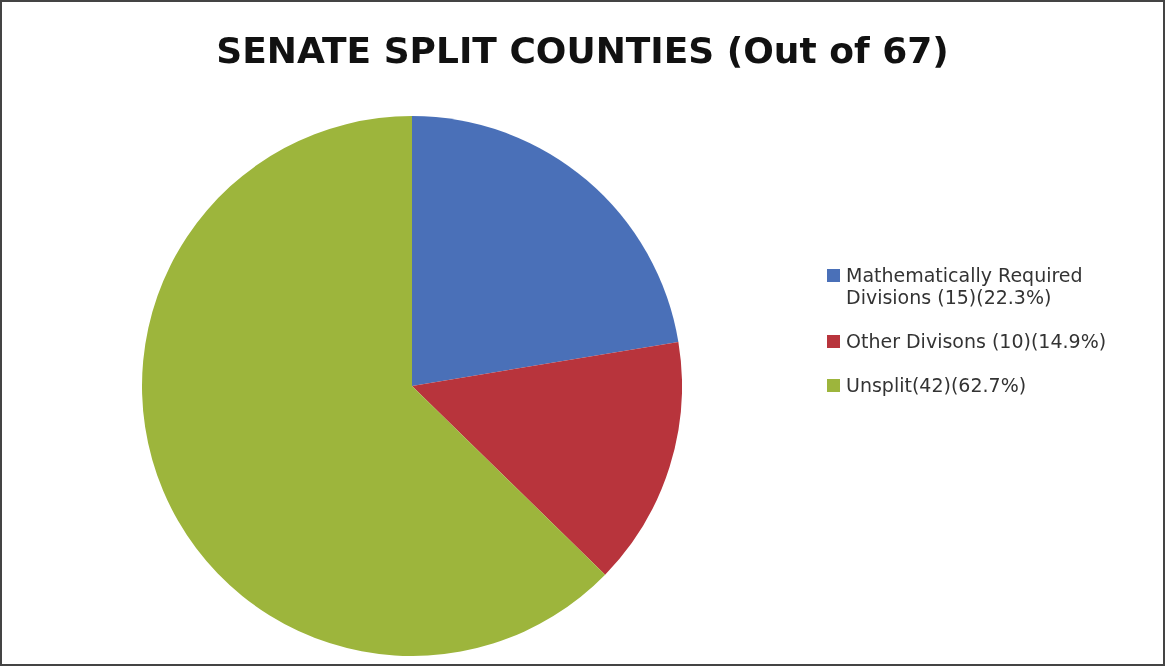 This screenshot has height=666, width=1165. Describe the element at coordinates (936, 385) in the screenshot. I see `legend-label: Unsplit(42)(62.7%)` at that location.